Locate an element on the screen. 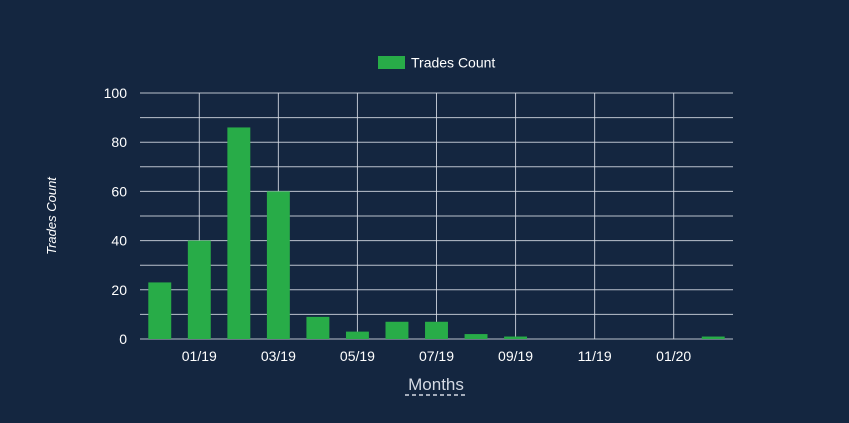 This screenshot has width=849, height=423. x-axis-title: Months is located at coordinates (436, 384).